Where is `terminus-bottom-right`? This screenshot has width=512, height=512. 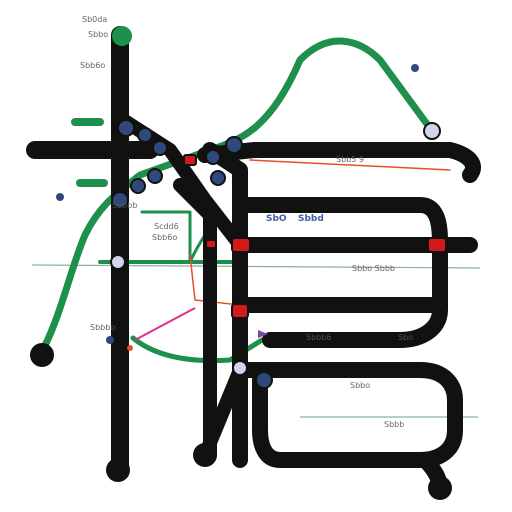 terminus-bottom-right is located at coordinates (440, 488).